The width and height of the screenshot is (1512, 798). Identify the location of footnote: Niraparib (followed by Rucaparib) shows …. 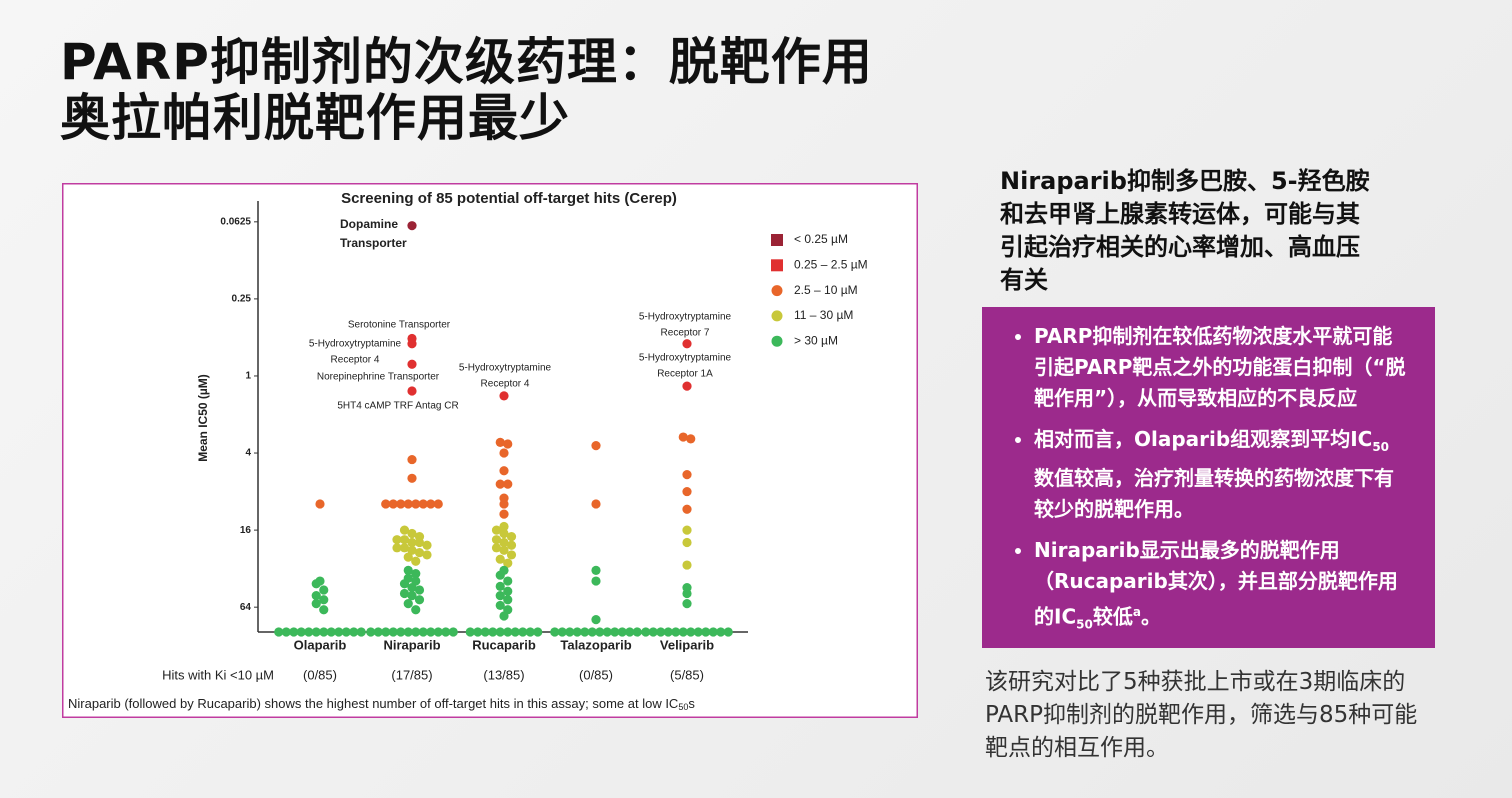
(381, 704).